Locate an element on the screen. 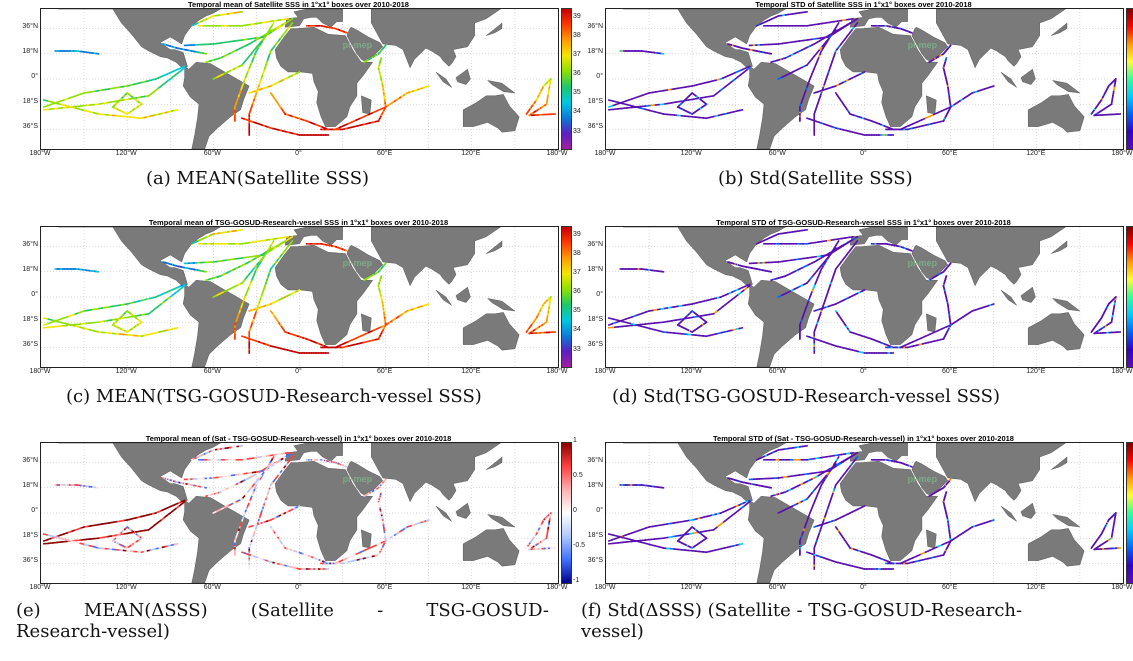 This screenshot has width=1133, height=661. caption-line: (e) MEAN(ΔSSS) (Satellite - TSG-GOSUD- is located at coordinates (282, 610).